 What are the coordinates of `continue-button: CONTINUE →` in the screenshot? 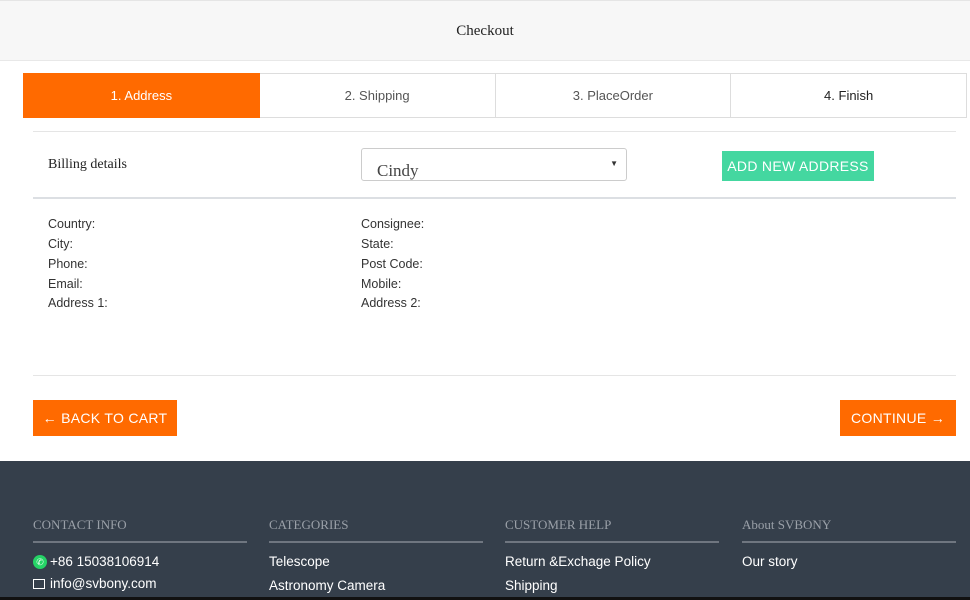 It's located at (898, 418).